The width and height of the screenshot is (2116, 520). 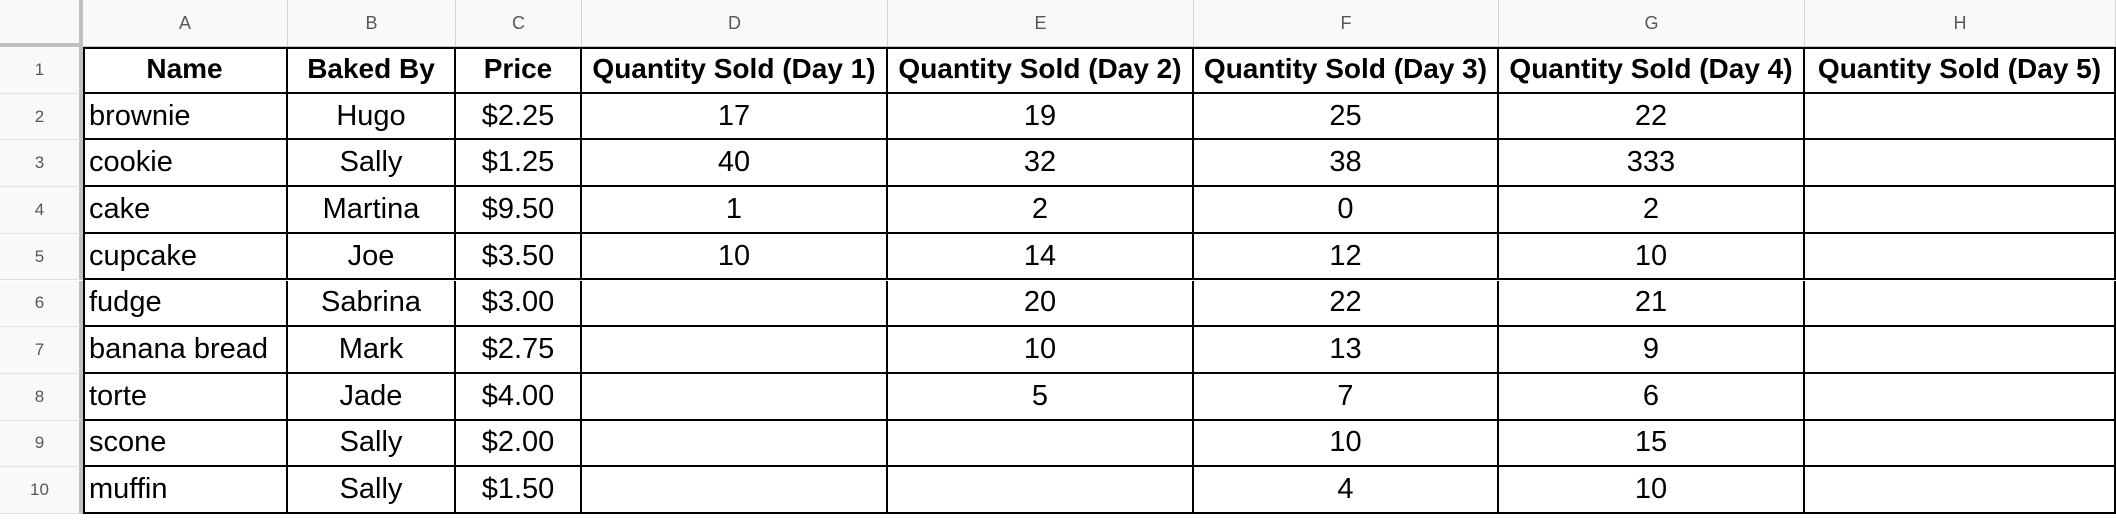 I want to click on cell-g8: 6, so click(x=1652, y=397).